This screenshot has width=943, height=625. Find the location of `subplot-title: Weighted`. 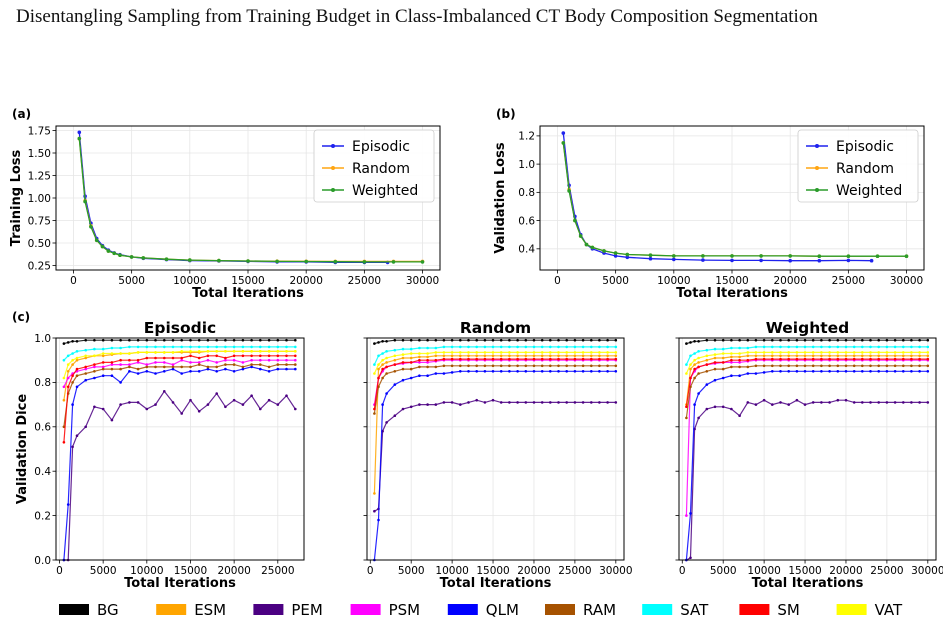

subplot-title: Weighted is located at coordinates (808, 328).